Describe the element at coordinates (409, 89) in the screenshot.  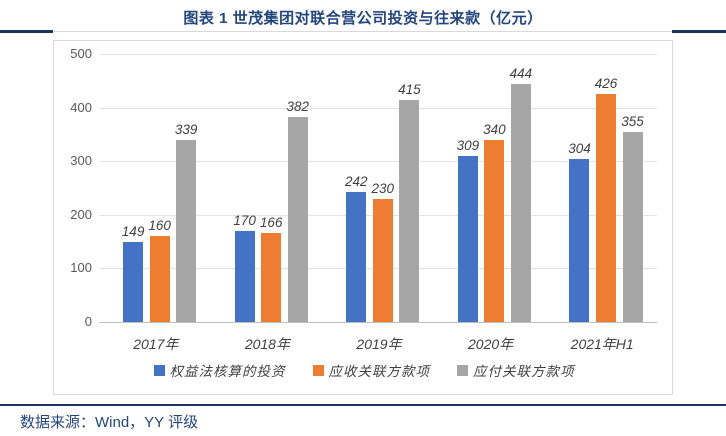
I see `bar-value-label: 415` at that location.